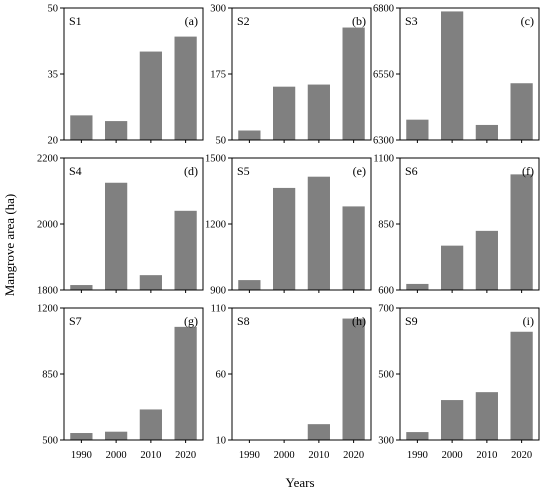 The image size is (550, 493). What do you see at coordinates (528, 171) in the screenshot?
I see `panel-letter: (f)` at bounding box center [528, 171].